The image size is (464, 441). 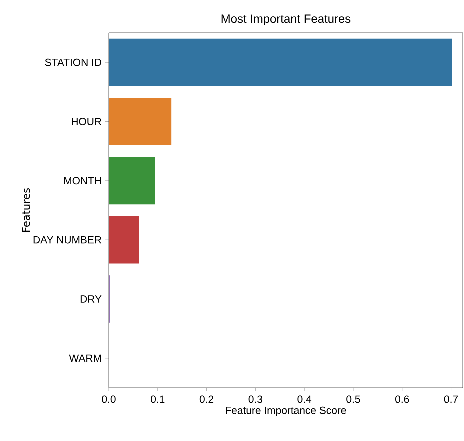 What do you see at coordinates (353, 400) in the screenshot?
I see `x-tick-label: 0.5` at bounding box center [353, 400].